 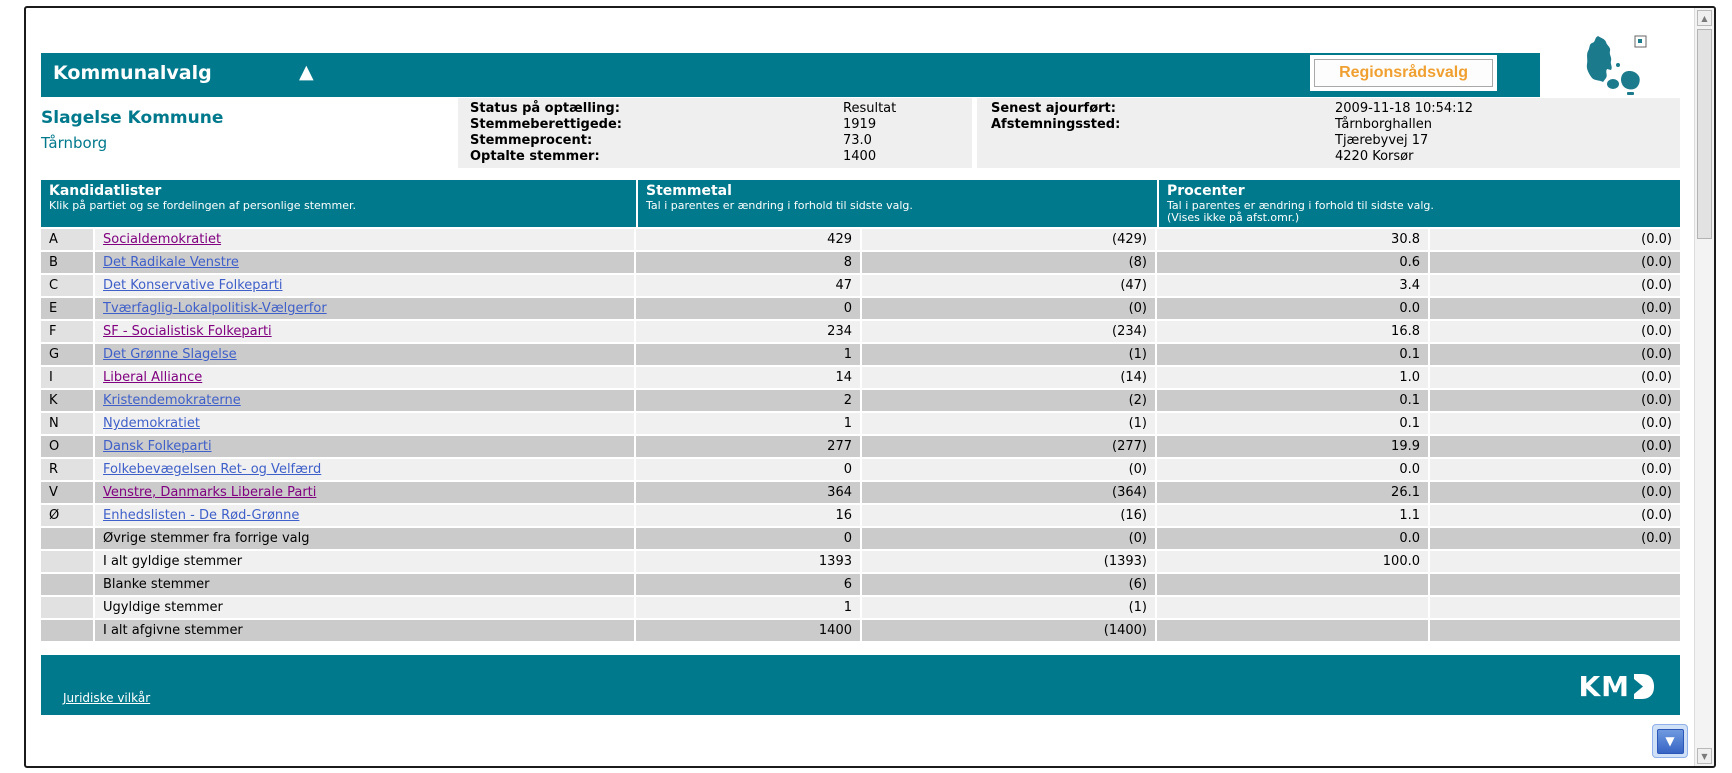 What do you see at coordinates (170, 354) in the screenshot?
I see `party-link: Det Grønne Slagelse` at bounding box center [170, 354].